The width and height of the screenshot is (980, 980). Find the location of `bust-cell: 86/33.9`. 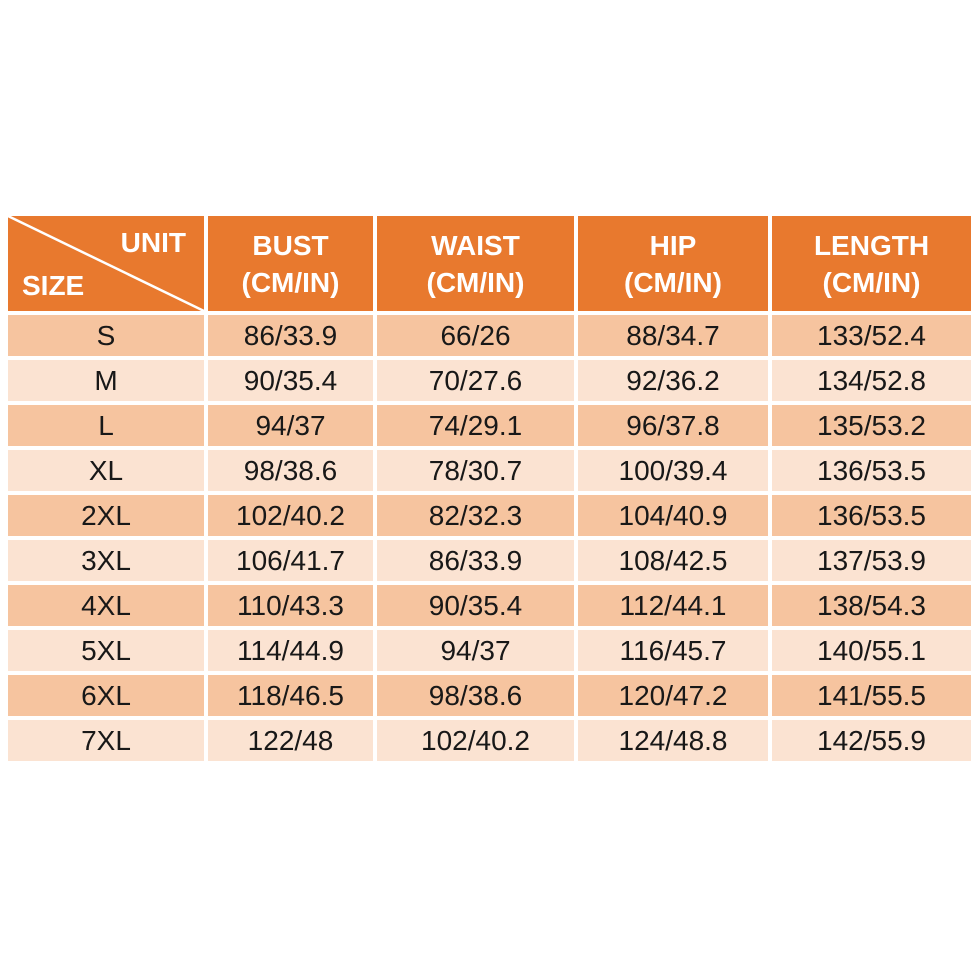

bust-cell: 86/33.9 is located at coordinates (292, 337).